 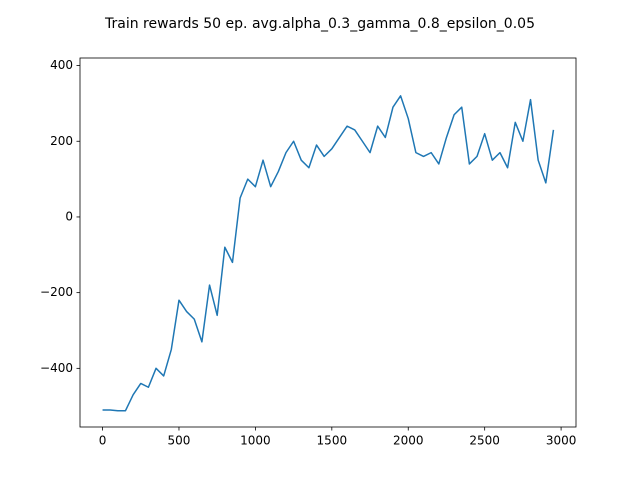 I want to click on y-tick-label: −400, so click(x=56, y=368).